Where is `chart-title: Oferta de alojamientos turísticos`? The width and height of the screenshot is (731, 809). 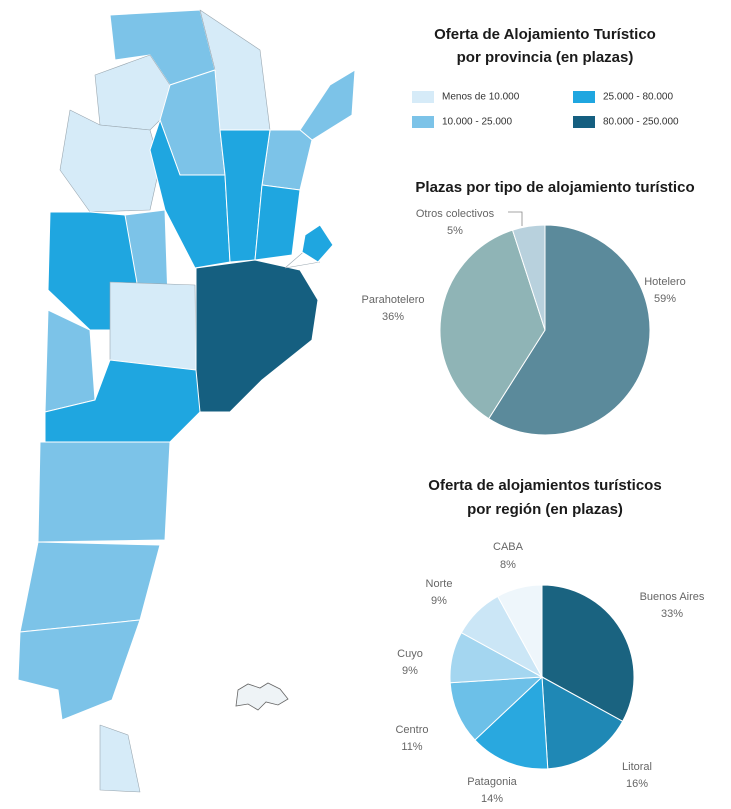 chart-title: Oferta de alojamientos turísticos is located at coordinates (544, 485).